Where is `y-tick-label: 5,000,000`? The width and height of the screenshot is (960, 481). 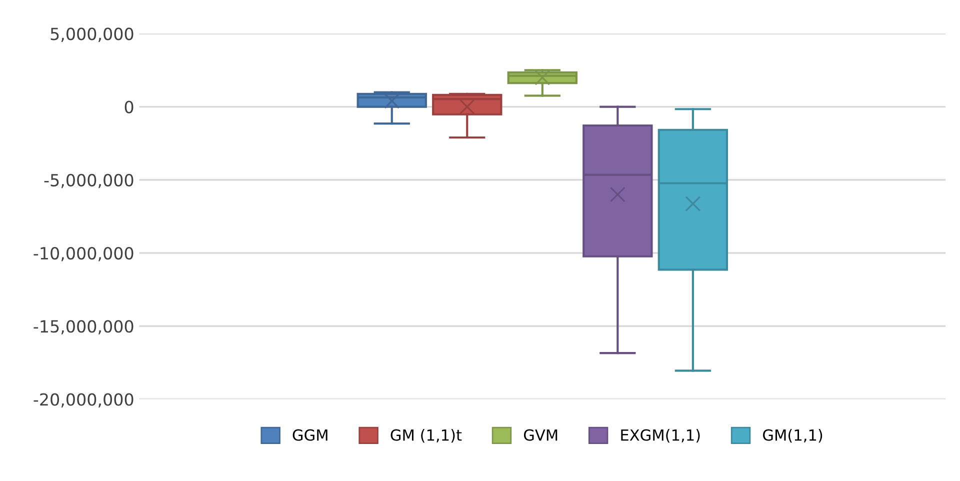
y-tick-label: 5,000,000 is located at coordinates (92, 35).